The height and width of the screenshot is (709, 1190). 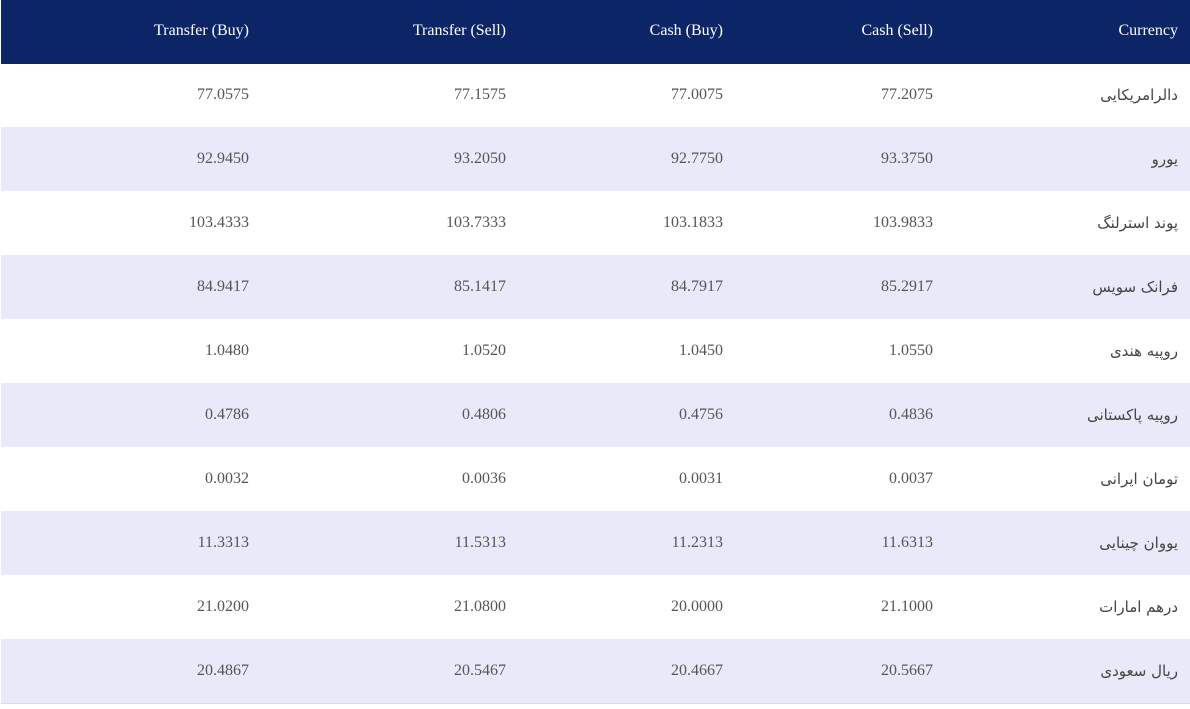 I want to click on cell-cash-buy: 1.0450, so click(x=701, y=350).